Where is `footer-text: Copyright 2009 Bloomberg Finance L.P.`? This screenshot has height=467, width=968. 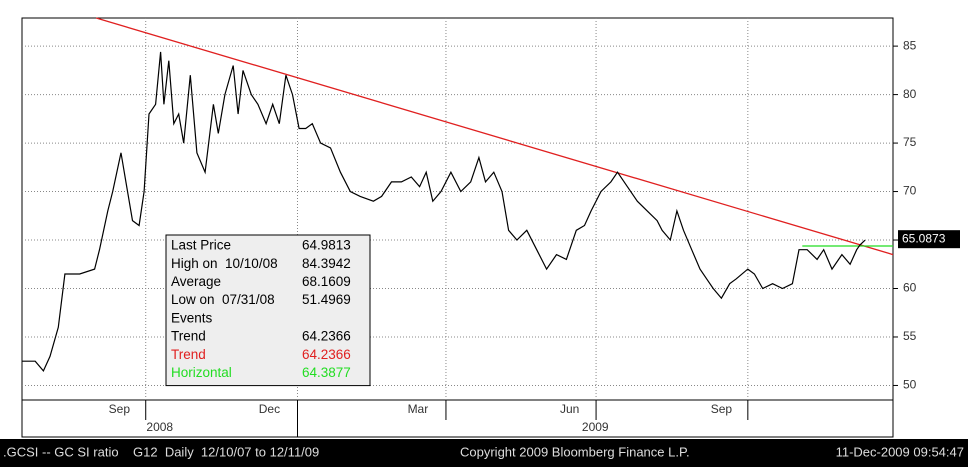
footer-text: Copyright 2009 Bloomberg Finance L.P. is located at coordinates (575, 451).